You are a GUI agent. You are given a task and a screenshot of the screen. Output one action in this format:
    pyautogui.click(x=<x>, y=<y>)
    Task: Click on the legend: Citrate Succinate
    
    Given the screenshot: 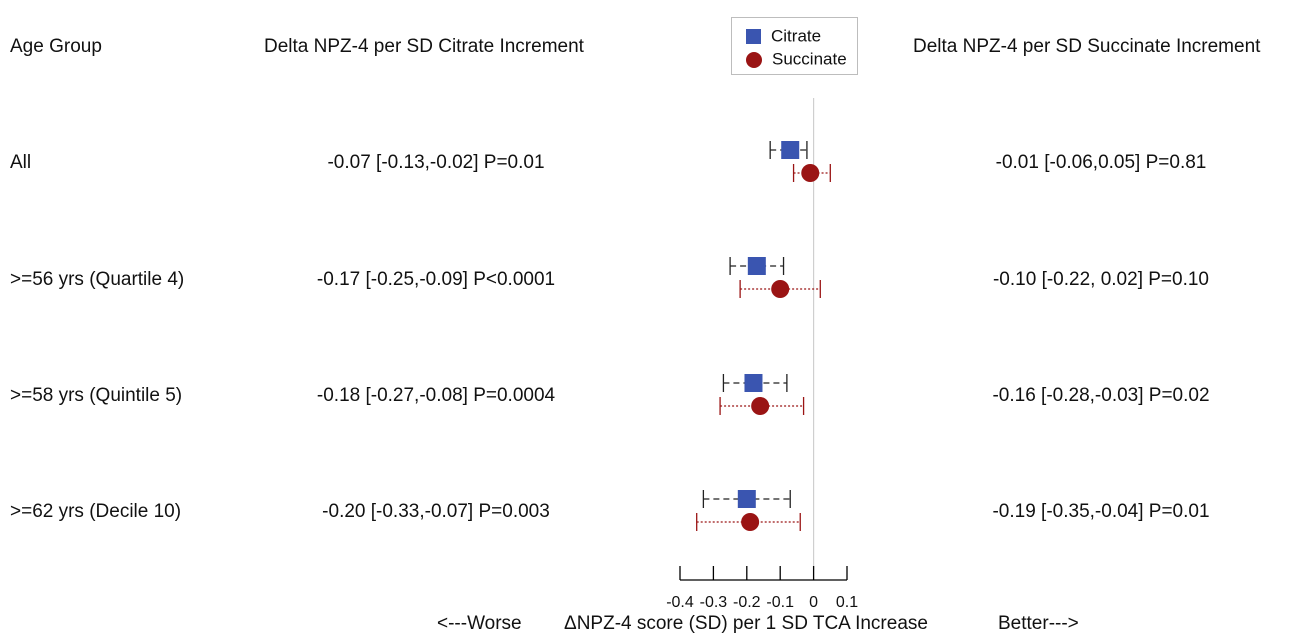 What is the action you would take?
    pyautogui.click(x=794, y=46)
    